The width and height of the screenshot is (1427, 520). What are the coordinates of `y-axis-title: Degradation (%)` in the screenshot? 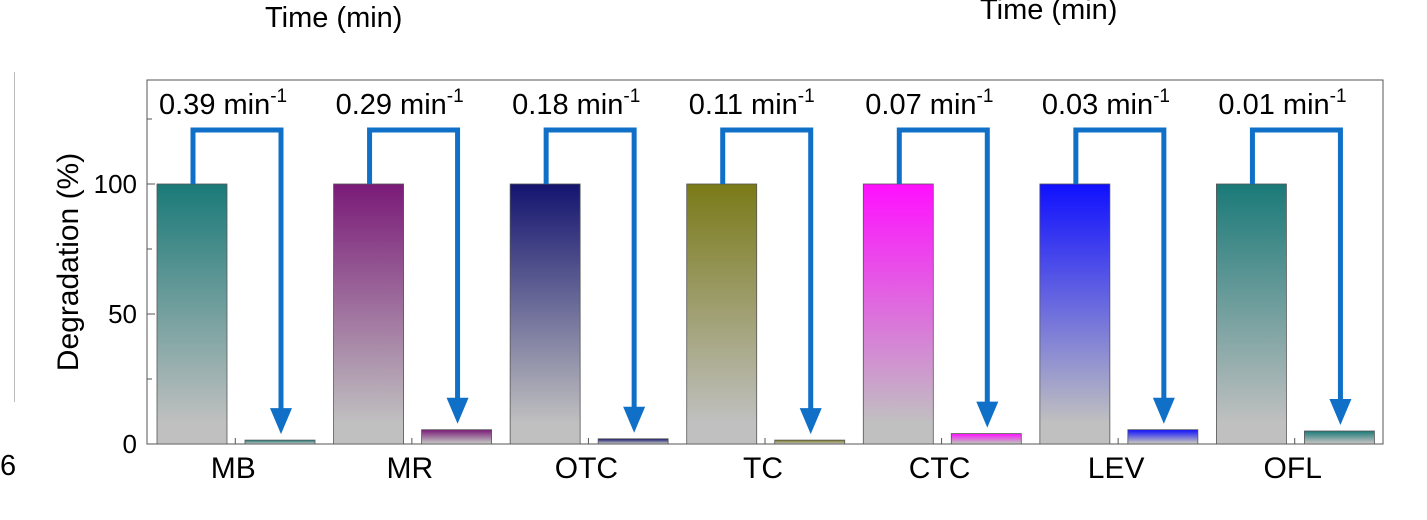 It's located at (68, 262).